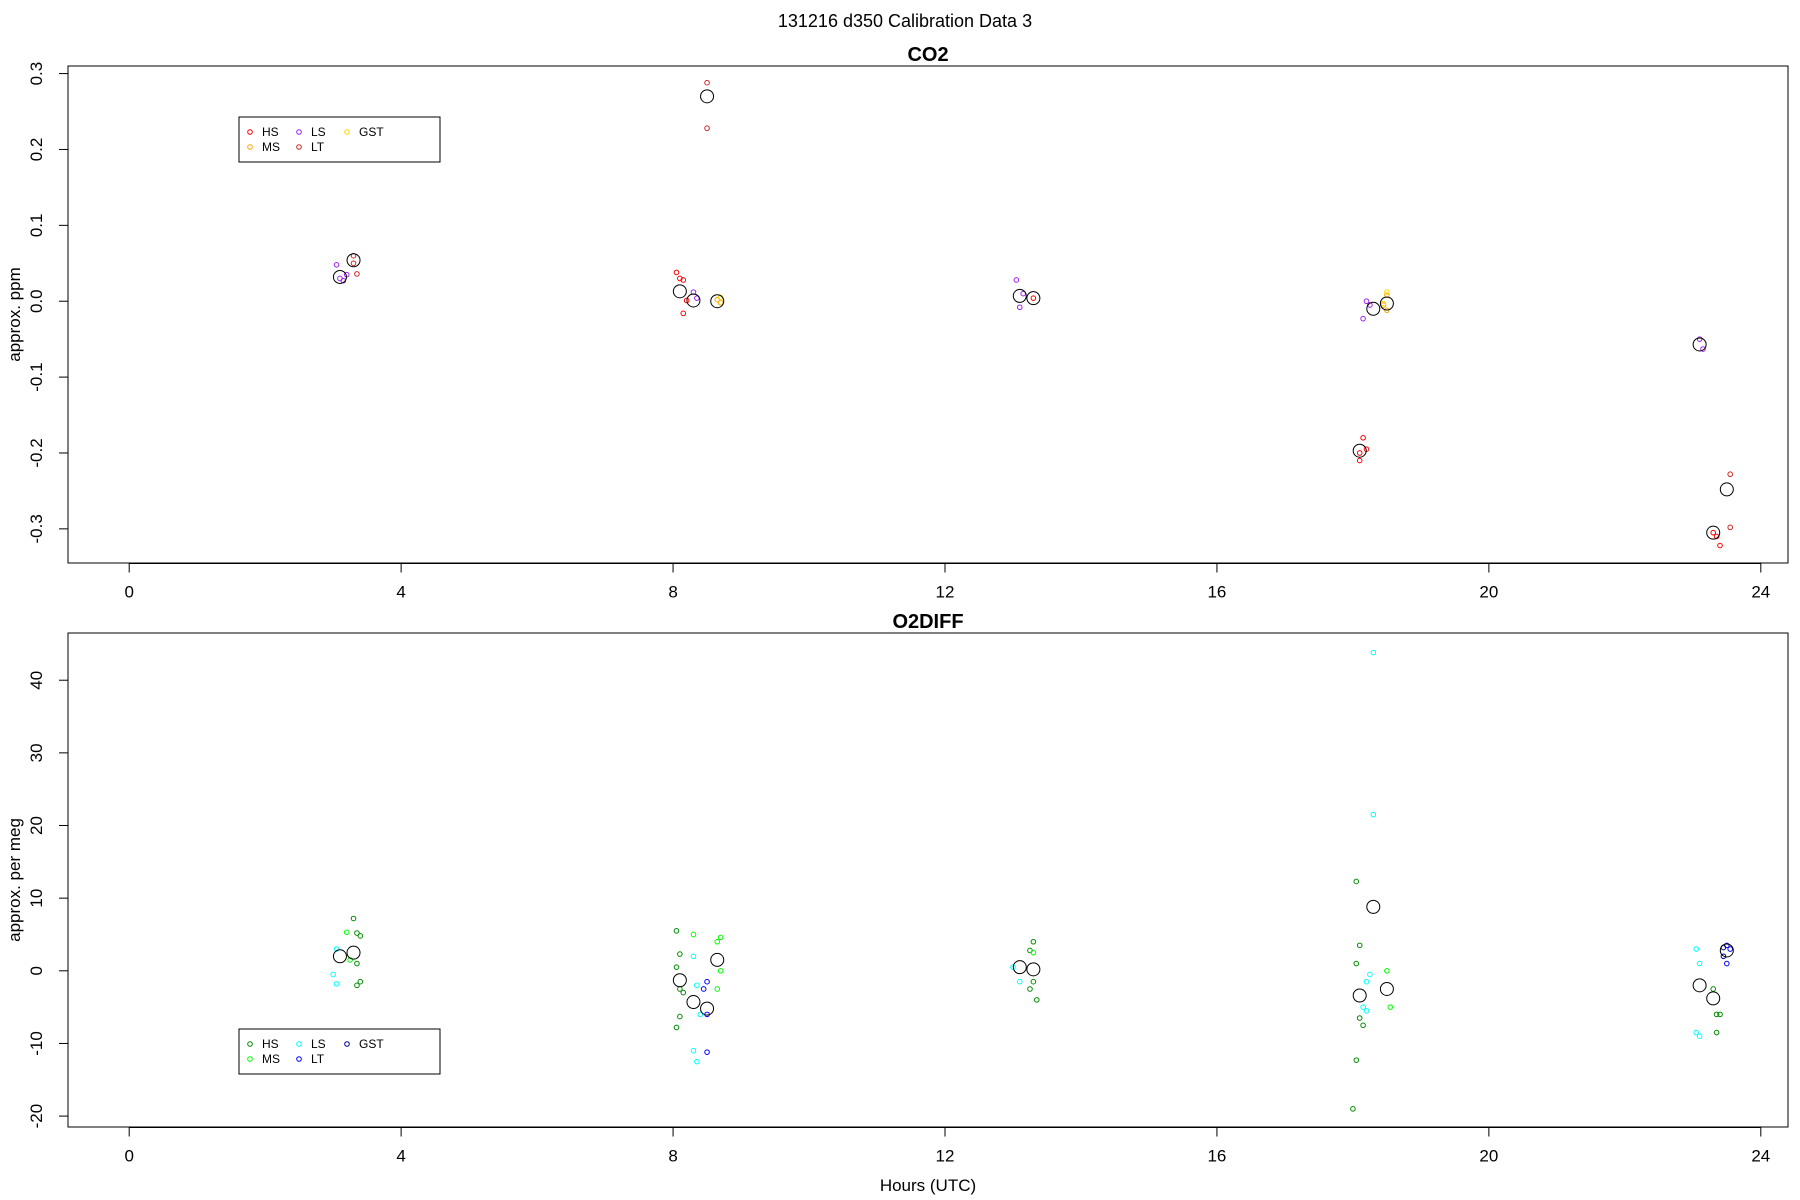 The width and height of the screenshot is (1800, 1200). Describe the element at coordinates (868, 969) in the screenshot. I see `o2diff-series-ms` at that location.